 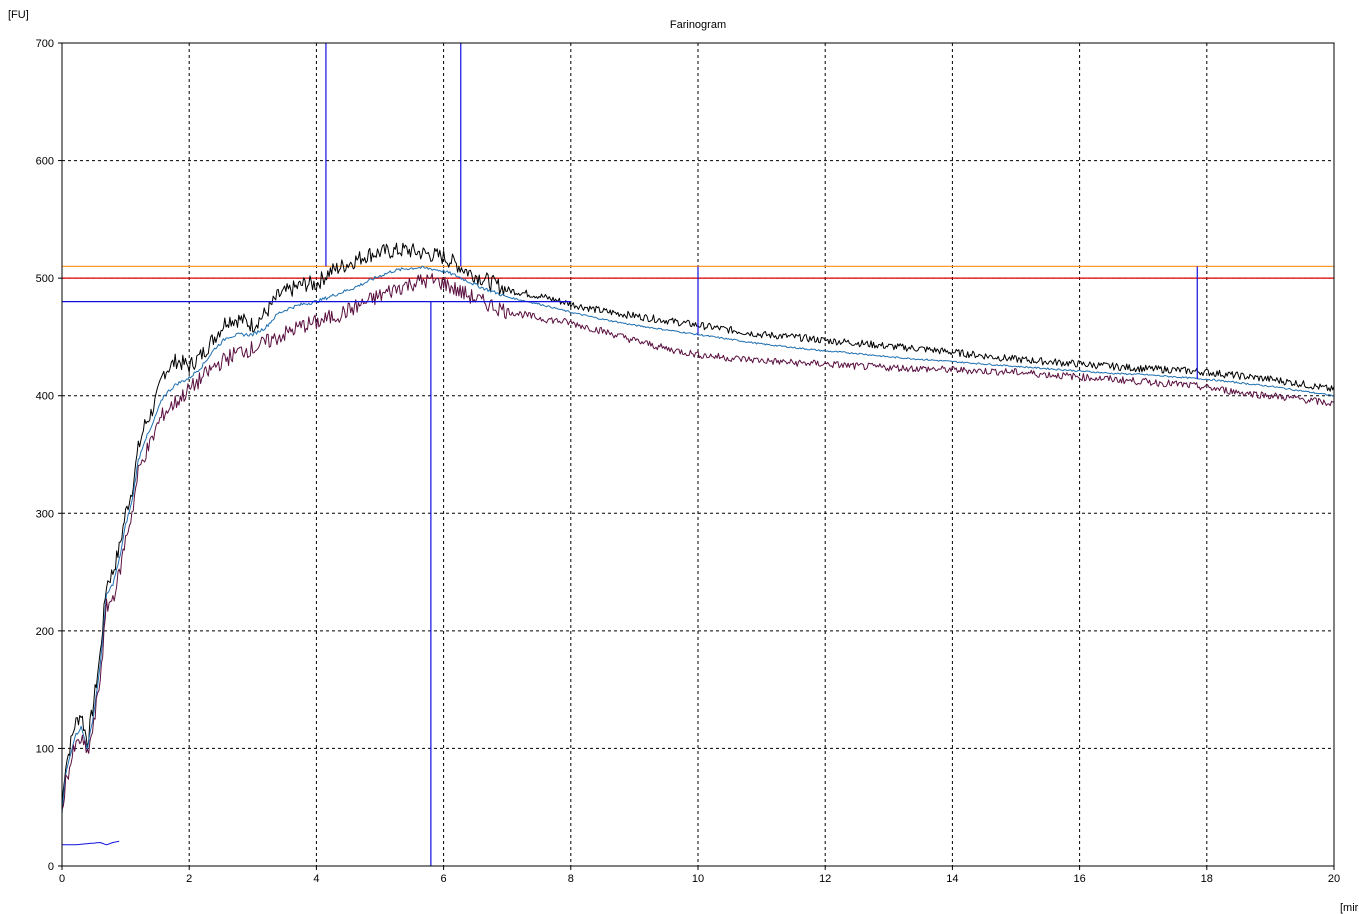 I want to click on y-tick-label: 500, so click(x=45, y=279).